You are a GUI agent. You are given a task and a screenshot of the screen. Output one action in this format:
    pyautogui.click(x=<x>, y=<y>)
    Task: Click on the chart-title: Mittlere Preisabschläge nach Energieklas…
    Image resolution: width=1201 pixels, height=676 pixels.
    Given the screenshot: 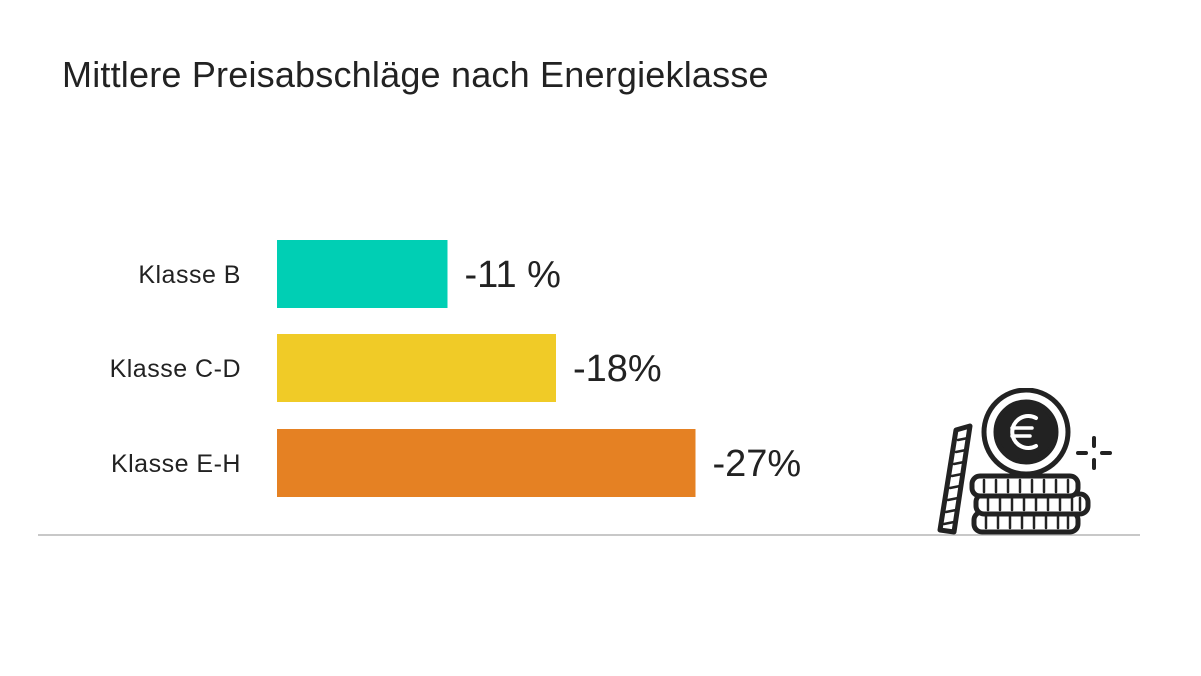 What is the action you would take?
    pyautogui.click(x=415, y=74)
    